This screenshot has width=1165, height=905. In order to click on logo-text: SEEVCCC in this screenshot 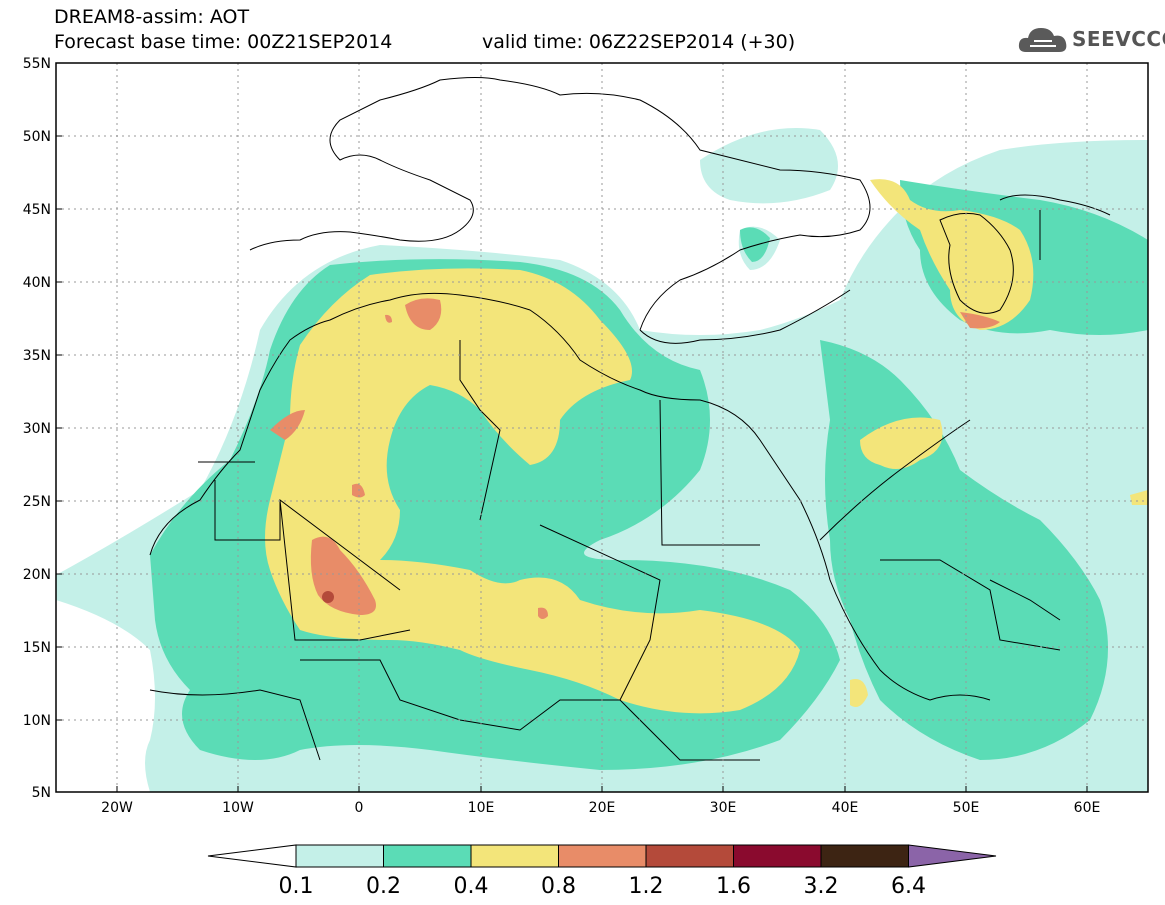, I will do `click(1118, 39)`.